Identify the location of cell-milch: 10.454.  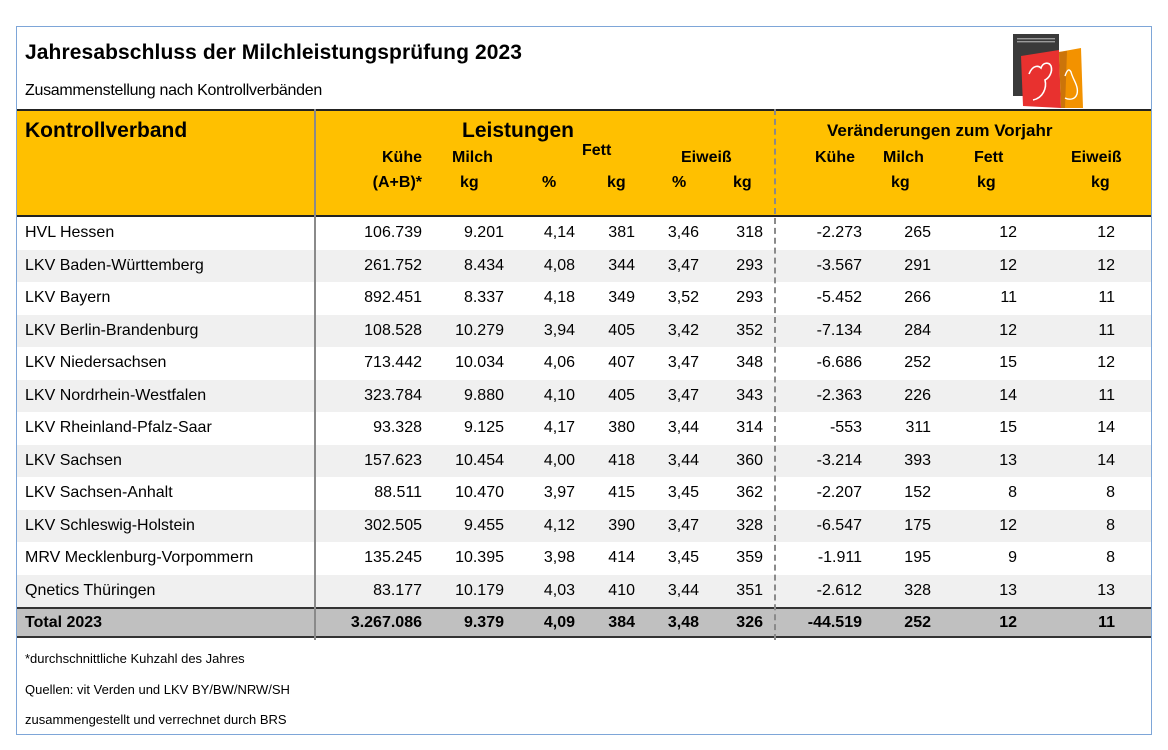
(479, 460).